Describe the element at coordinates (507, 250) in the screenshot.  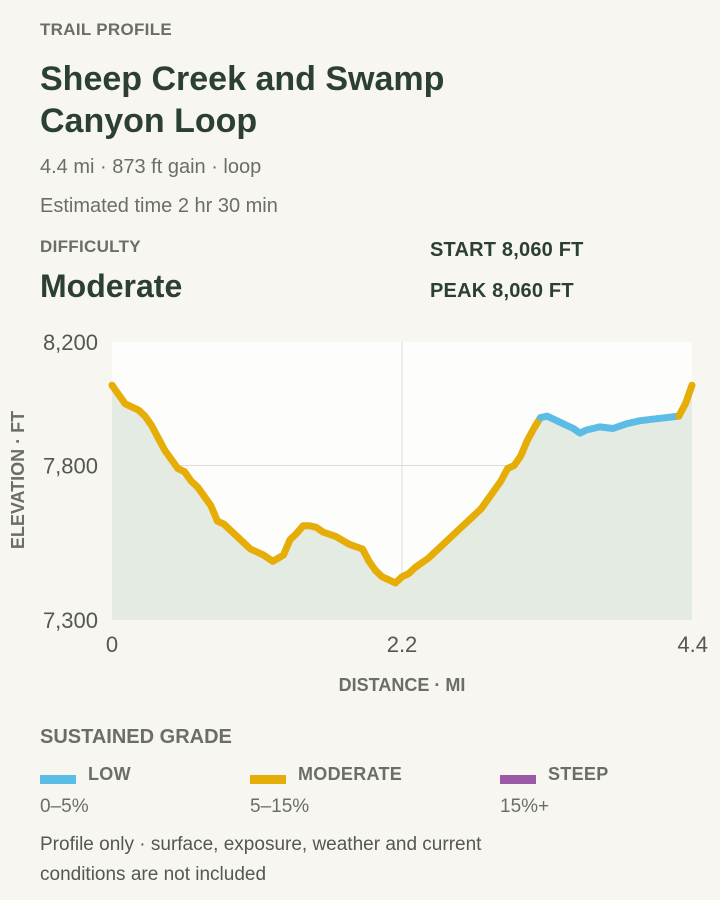
I see `start-elevation: START 8,060 FT` at that location.